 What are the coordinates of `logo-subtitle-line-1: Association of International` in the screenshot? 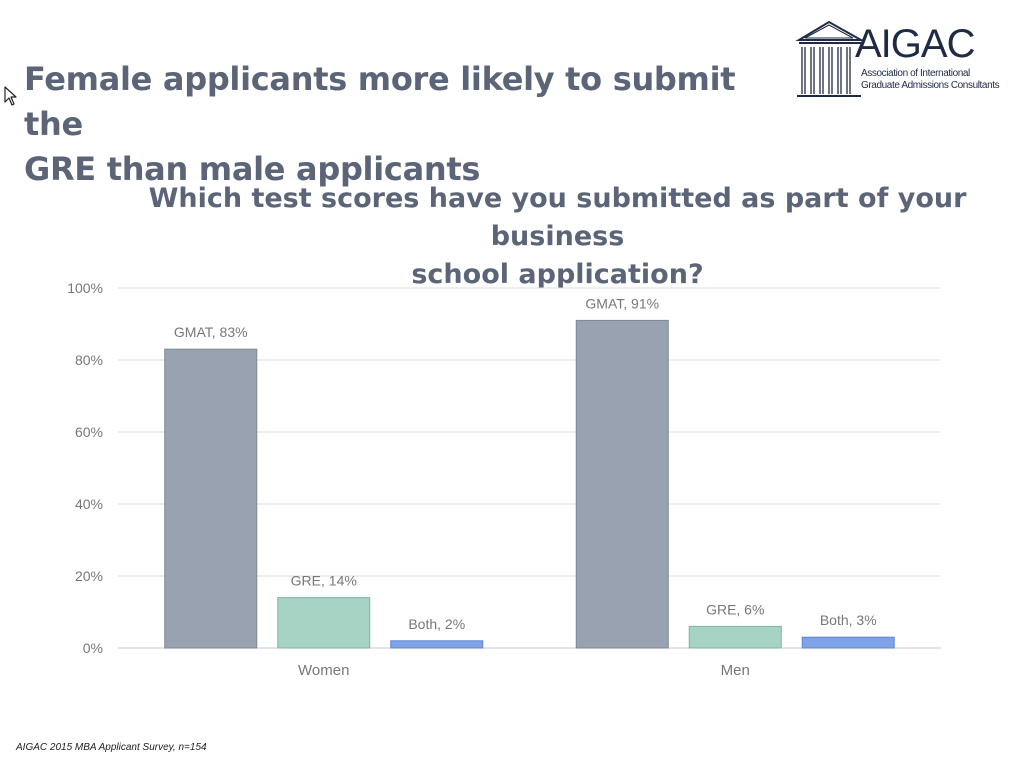 It's located at (915, 73).